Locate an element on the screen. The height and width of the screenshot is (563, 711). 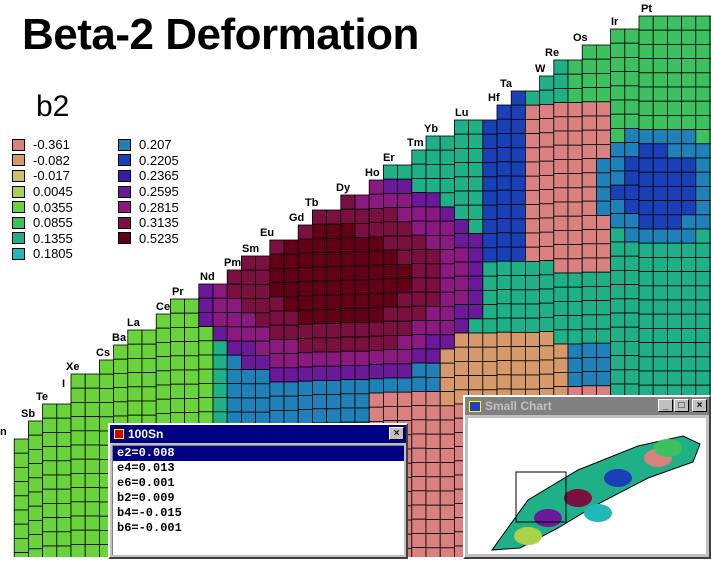
legend-label: 0.3135 is located at coordinates (159, 223).